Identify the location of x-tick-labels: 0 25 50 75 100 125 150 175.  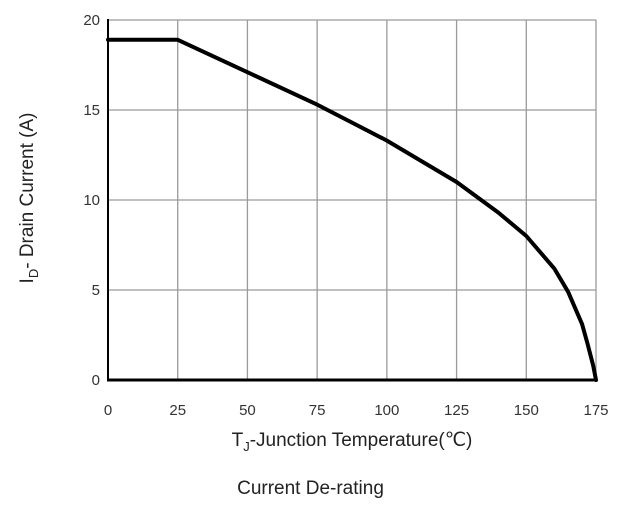
(356, 410).